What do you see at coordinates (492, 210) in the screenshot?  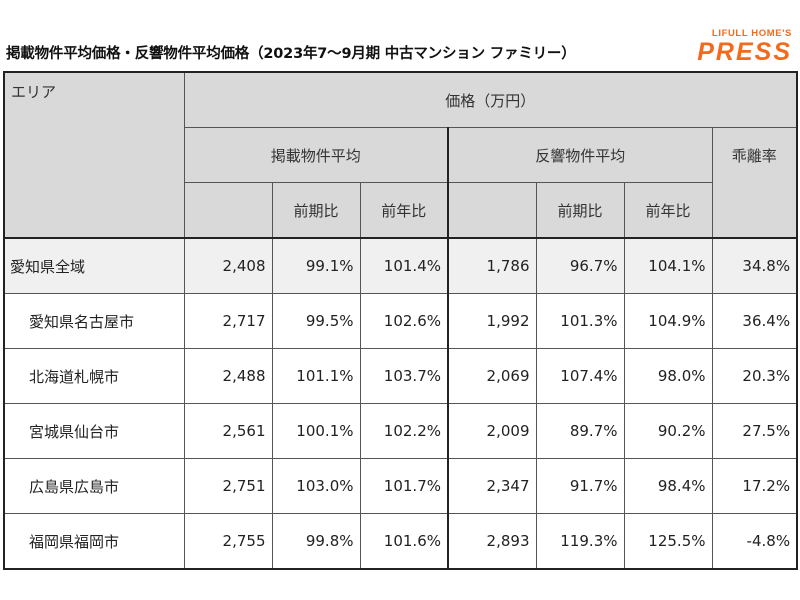 I see `header-response-blank` at bounding box center [492, 210].